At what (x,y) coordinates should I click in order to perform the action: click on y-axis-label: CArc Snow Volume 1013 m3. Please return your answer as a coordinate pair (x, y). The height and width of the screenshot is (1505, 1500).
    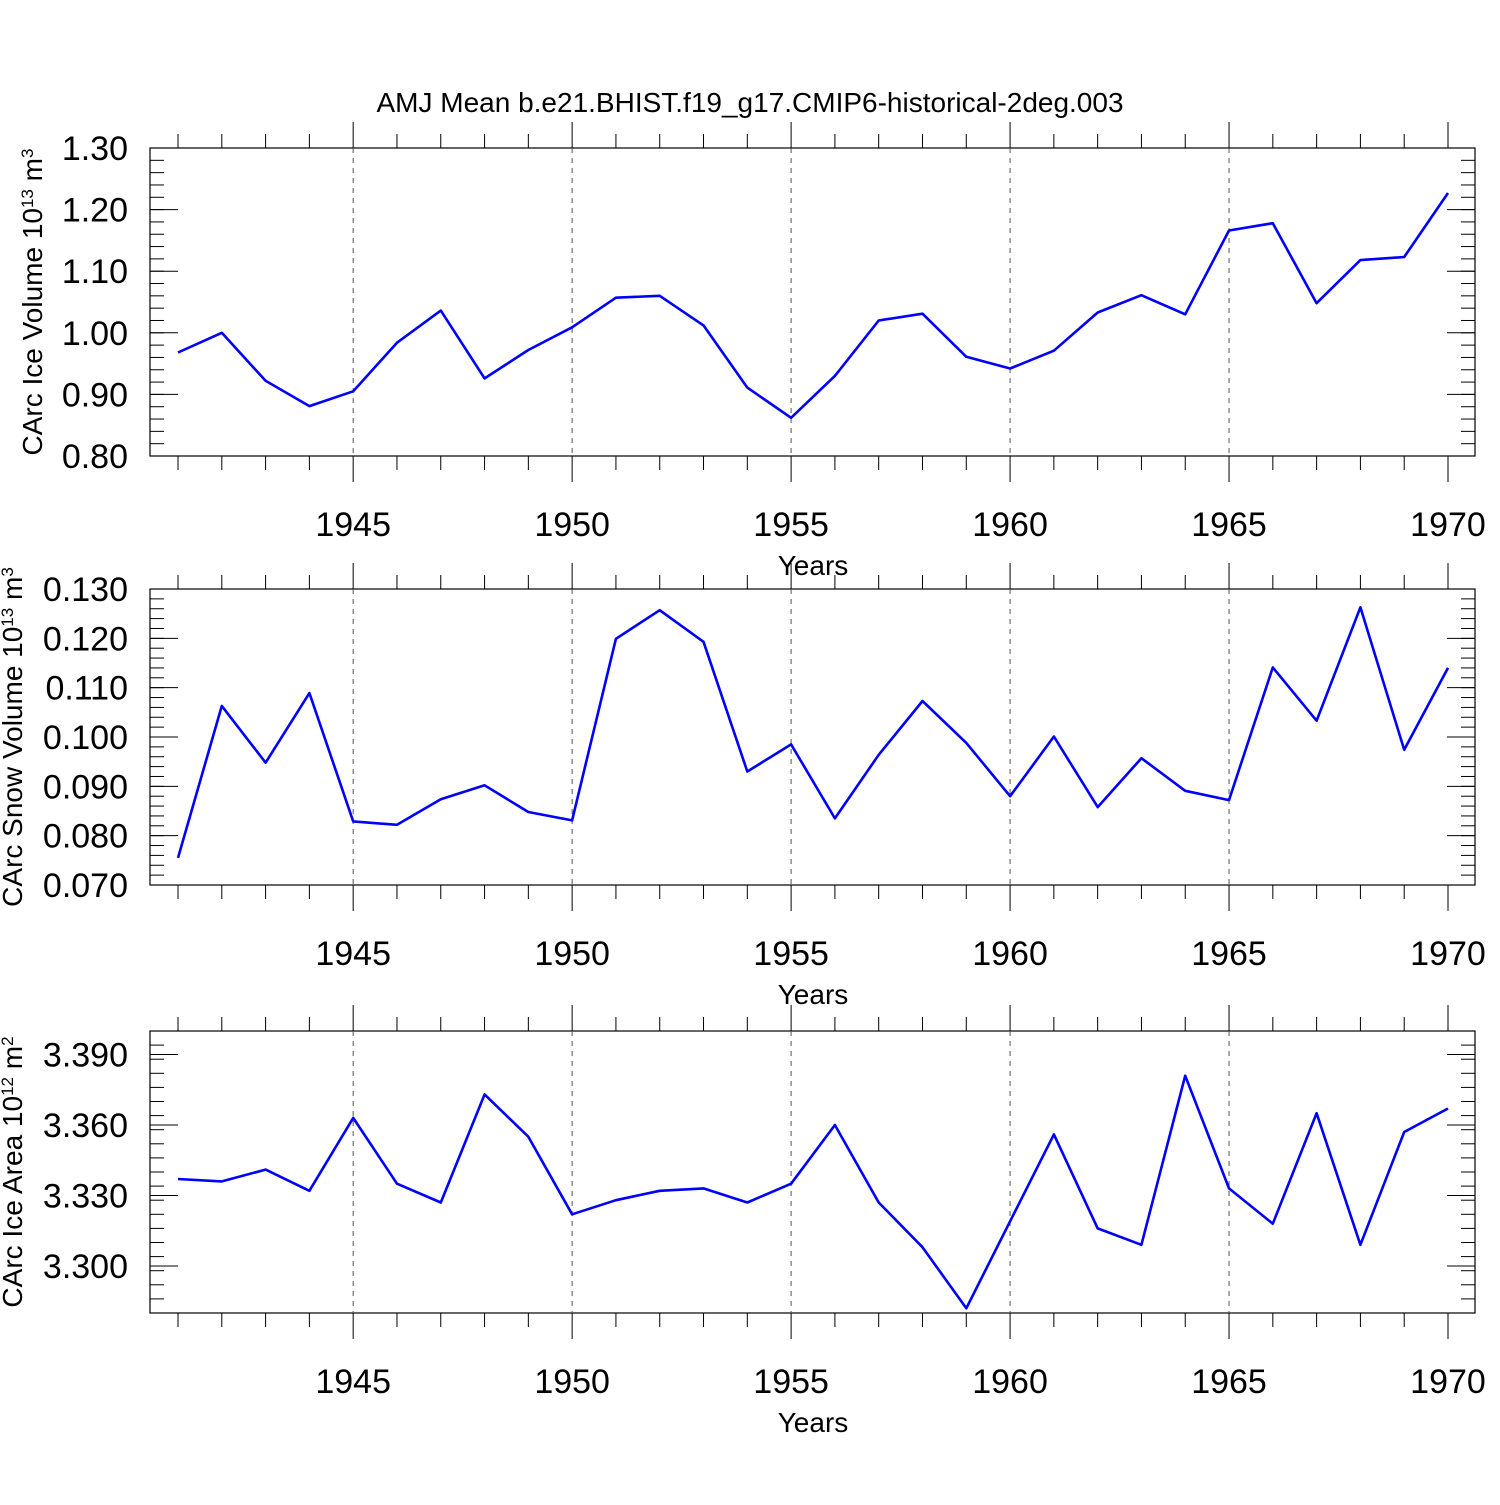
    Looking at the image, I should click on (14, 737).